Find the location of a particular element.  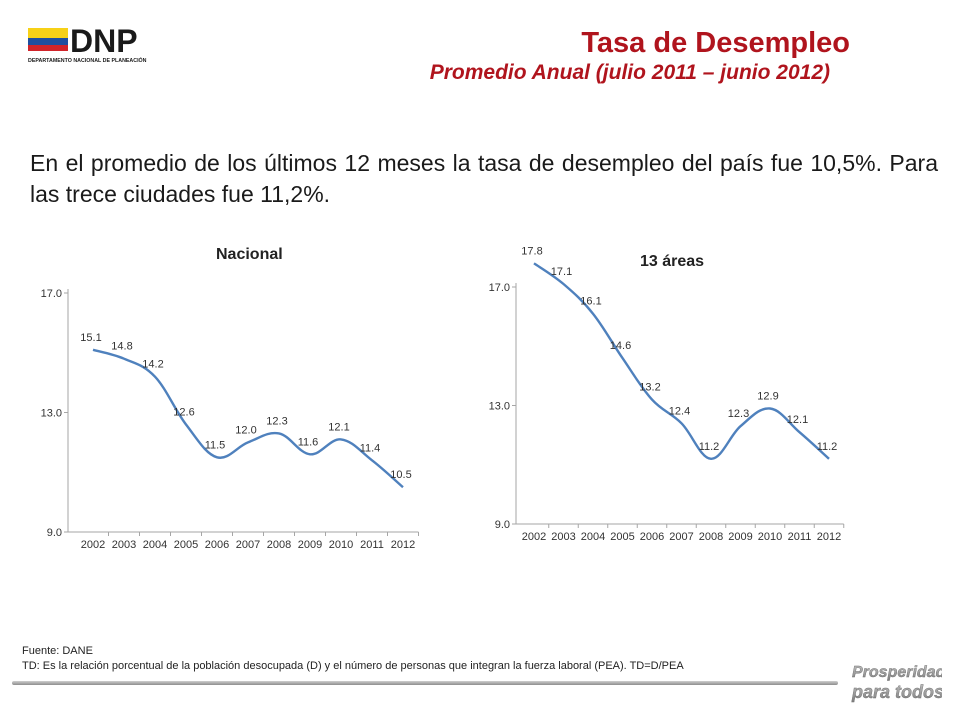

data-label: 14.6 is located at coordinates (620, 346).